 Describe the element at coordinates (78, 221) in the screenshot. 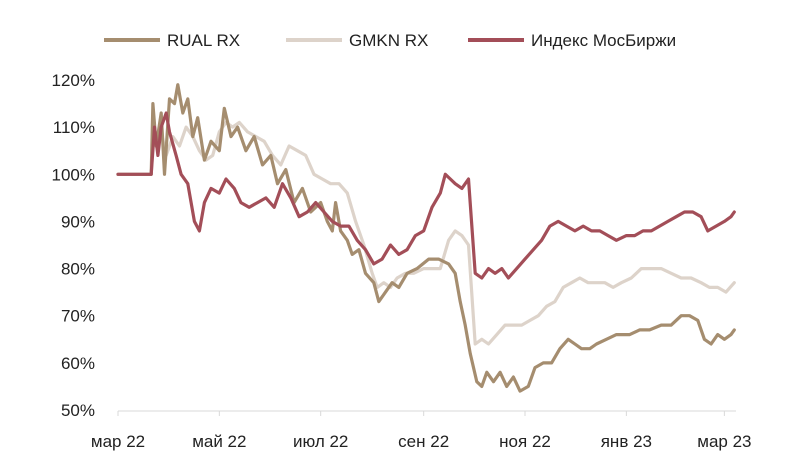

I see `y-tick-label: 90%` at that location.